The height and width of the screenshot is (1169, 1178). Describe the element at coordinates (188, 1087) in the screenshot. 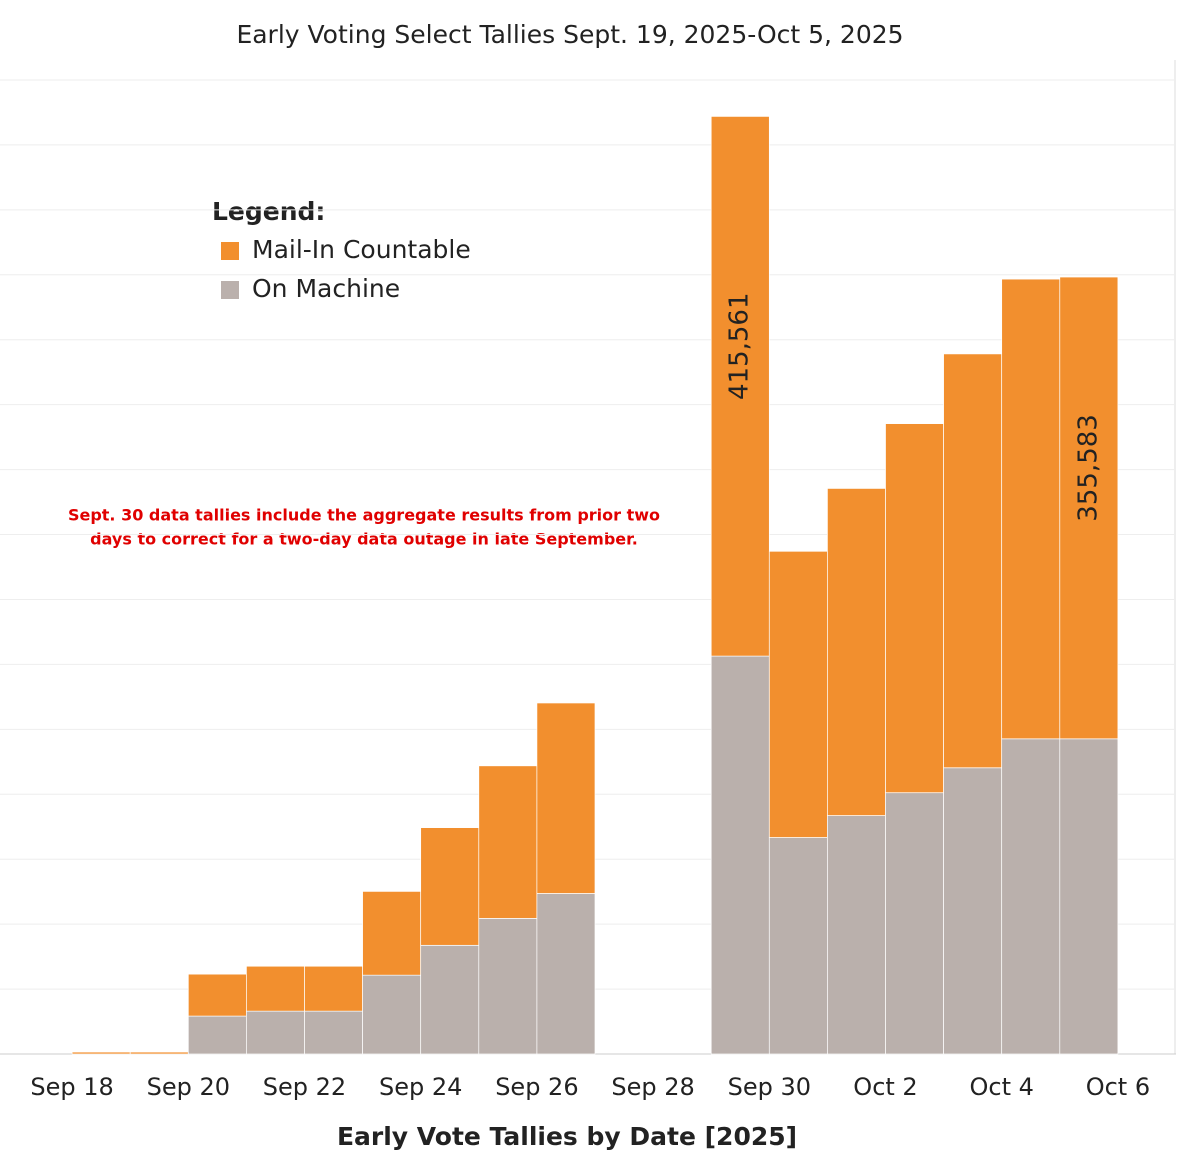

I see `x-tick-label: Sep 20` at that location.